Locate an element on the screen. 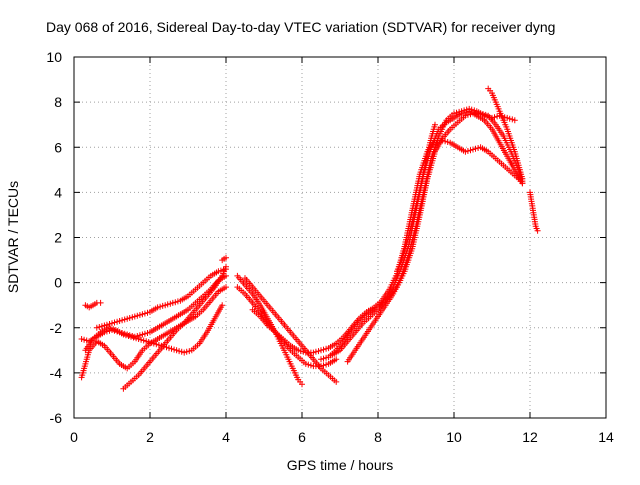 The height and width of the screenshot is (485, 640). y-tick-label: 8 is located at coordinates (58, 102).